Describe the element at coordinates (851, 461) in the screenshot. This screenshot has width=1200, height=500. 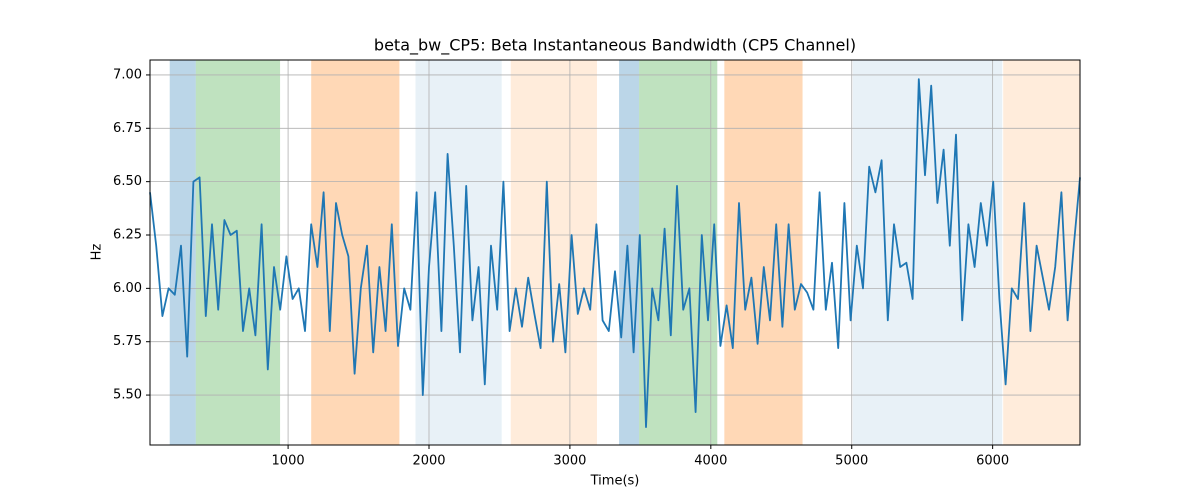
I see `x-tick-label: 5000` at that location.